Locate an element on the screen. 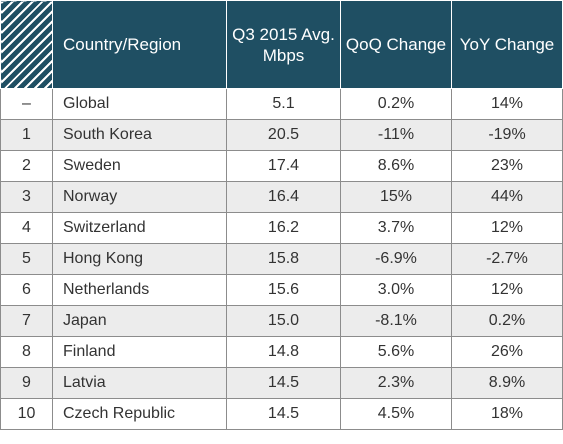 The width and height of the screenshot is (563, 444). table-row: 10 Czech Republic 14.5 4.5% 18% is located at coordinates (281, 414).